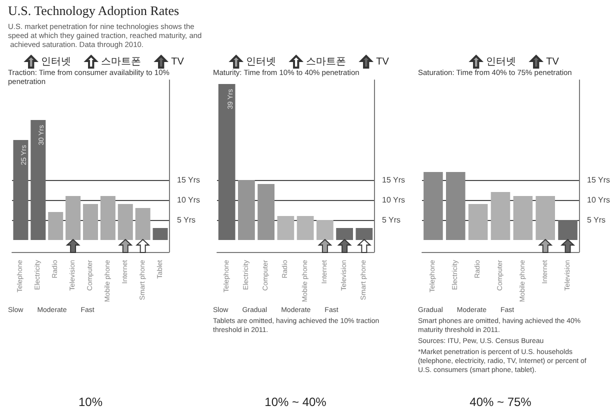  What do you see at coordinates (501, 402) in the screenshot?
I see `x-axis-title: 40% ~ 75%` at bounding box center [501, 402].